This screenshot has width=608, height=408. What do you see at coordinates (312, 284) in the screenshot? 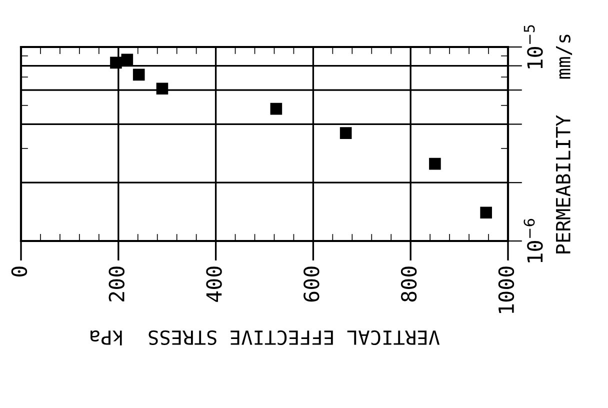
I see `x-tick-label: 600` at bounding box center [312, 284].